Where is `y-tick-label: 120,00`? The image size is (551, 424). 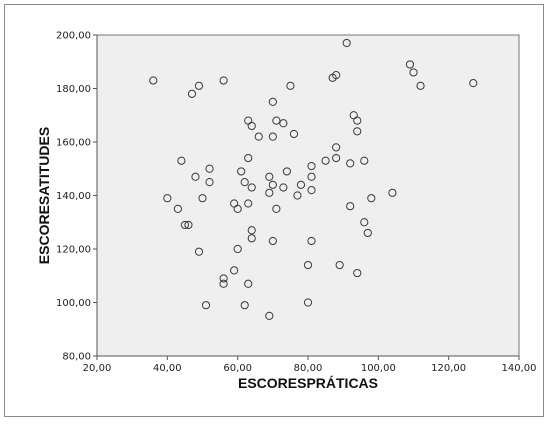
y-tick-label: 120,00 is located at coordinates (73, 250).